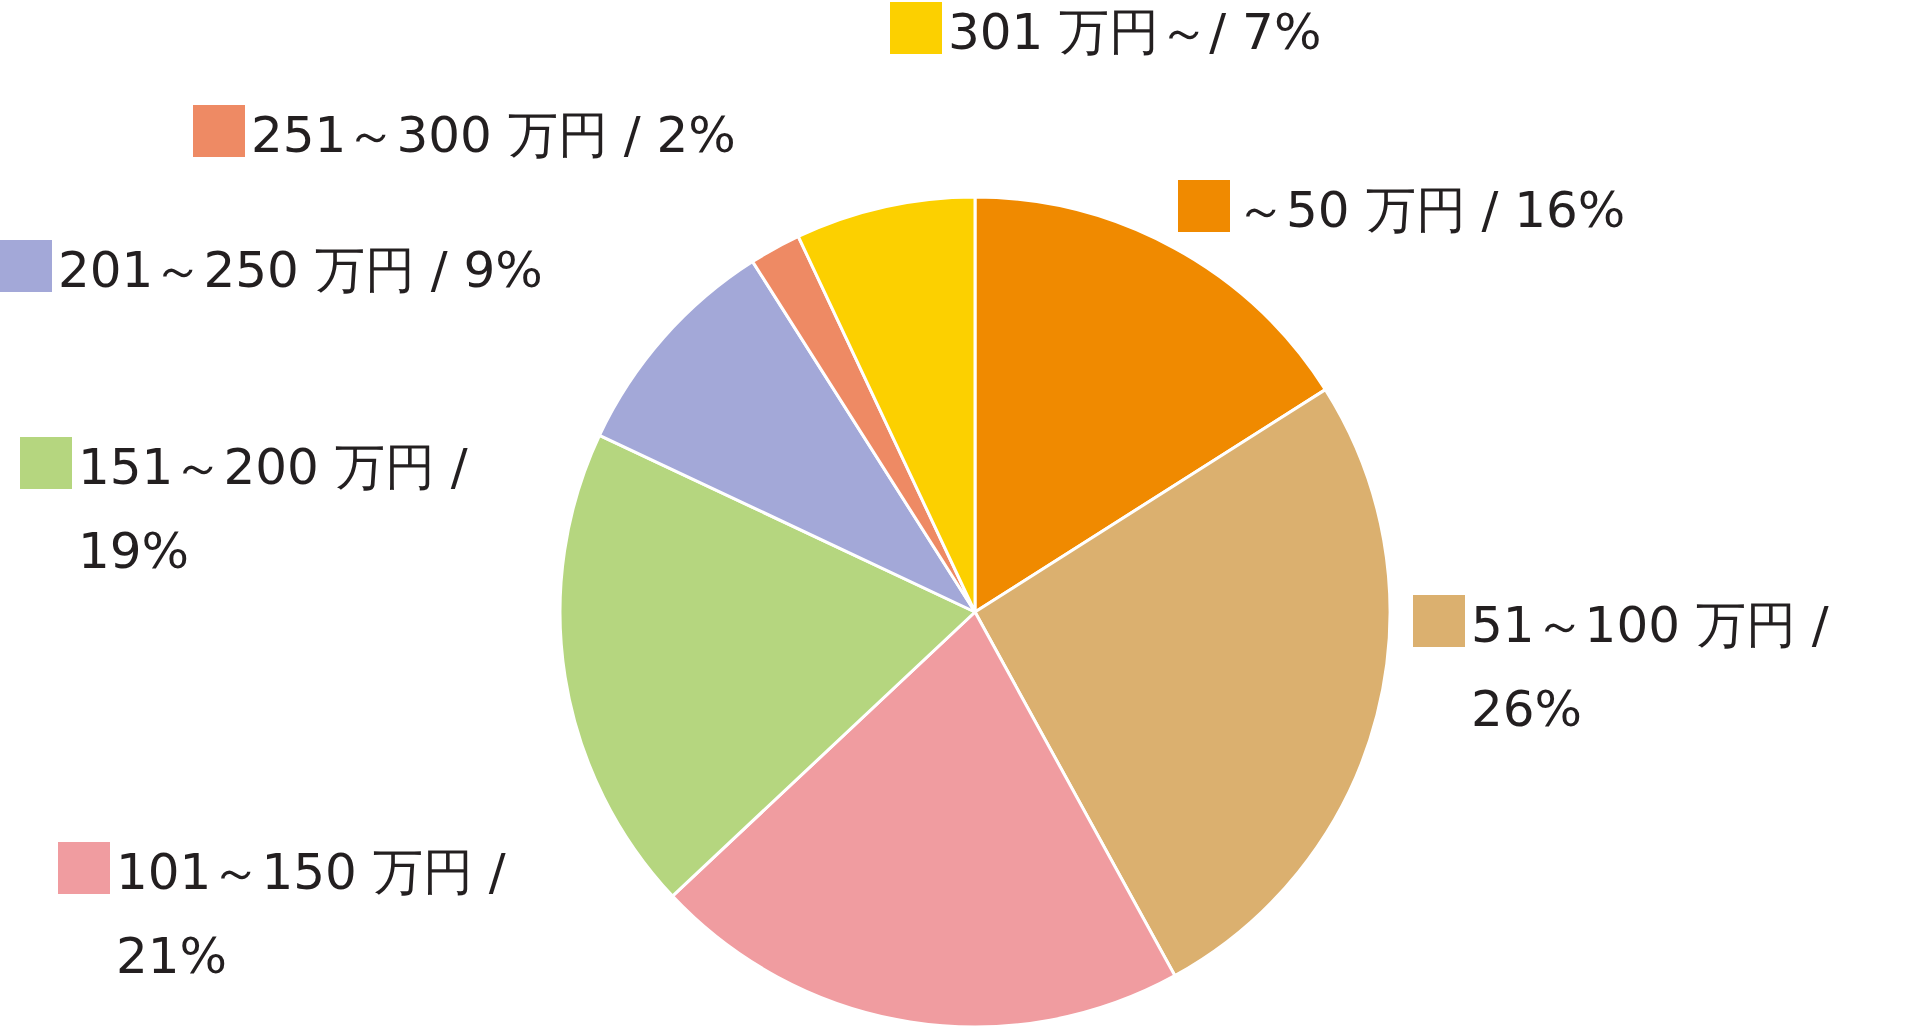 The image size is (1920, 1036). Describe the element at coordinates (273, 509) in the screenshot. I see `legend-label: 151～200 万円 / 19%` at that location.